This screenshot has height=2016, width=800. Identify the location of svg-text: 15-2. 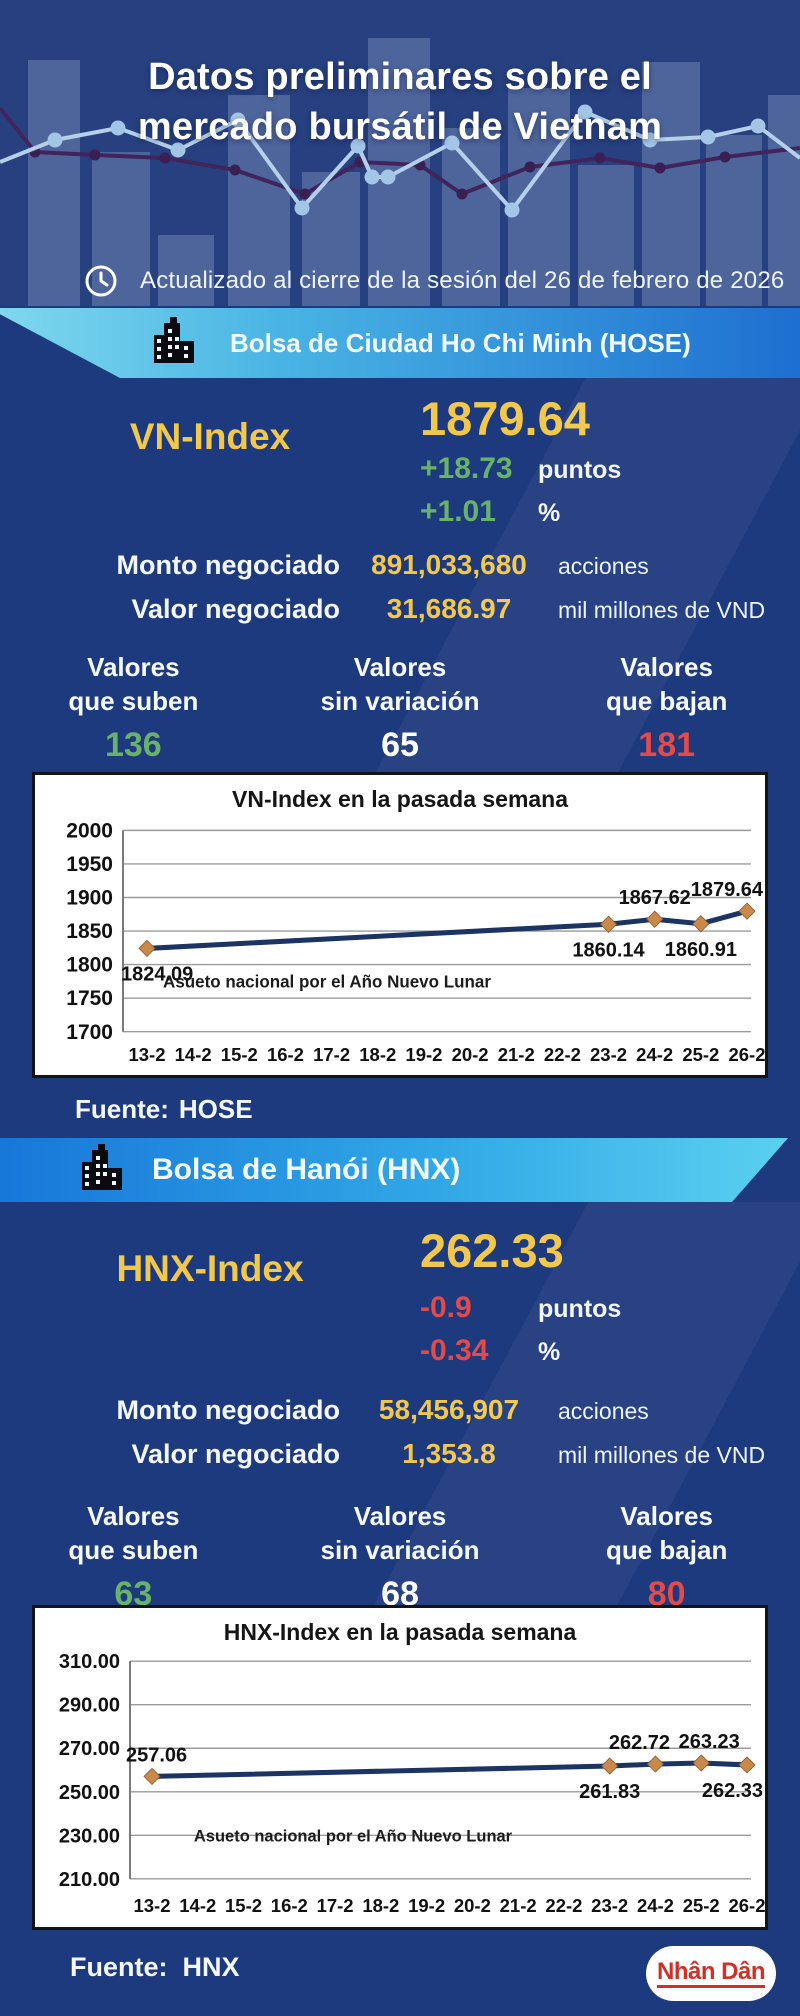
(243, 1905).